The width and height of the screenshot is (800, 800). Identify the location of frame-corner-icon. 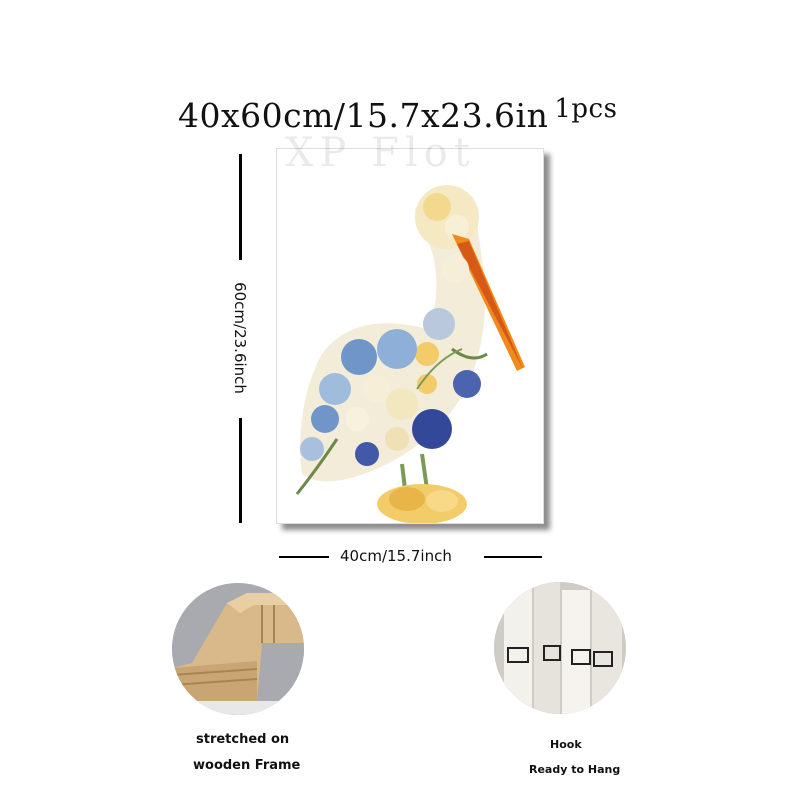
(238, 649).